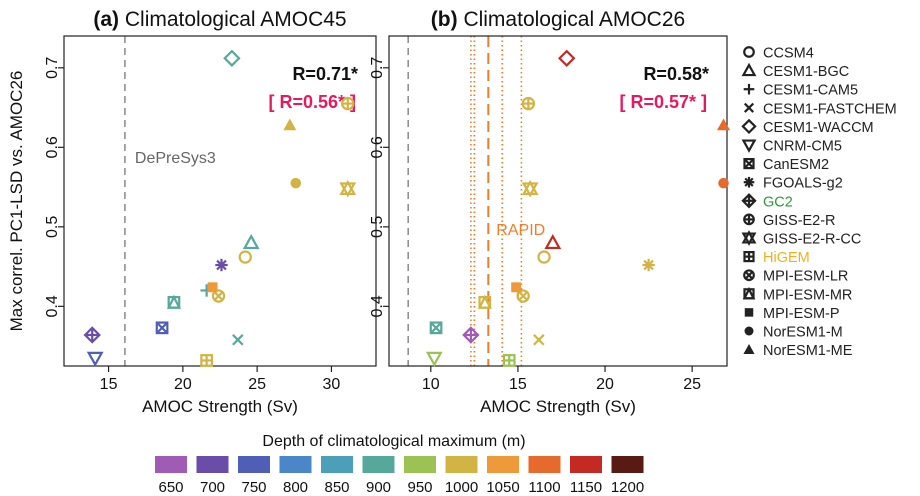  Describe the element at coordinates (175, 158) in the screenshot. I see `obs-label: DePreSys3` at that location.